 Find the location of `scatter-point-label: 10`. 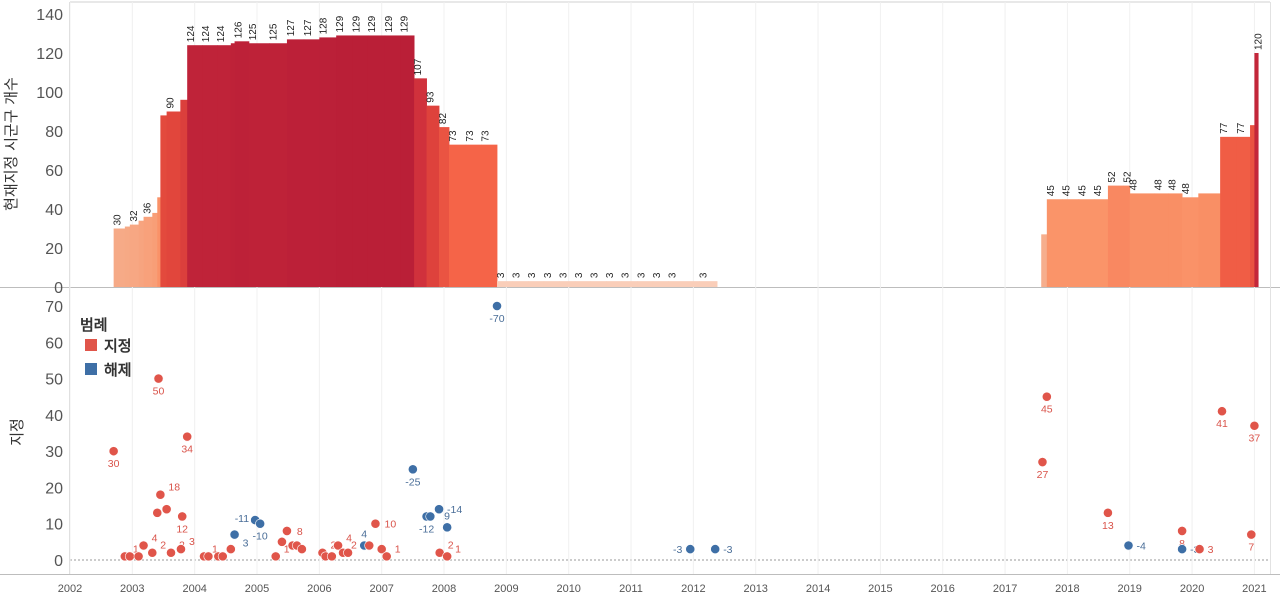

scatter-point-label: 10 is located at coordinates (391, 525).